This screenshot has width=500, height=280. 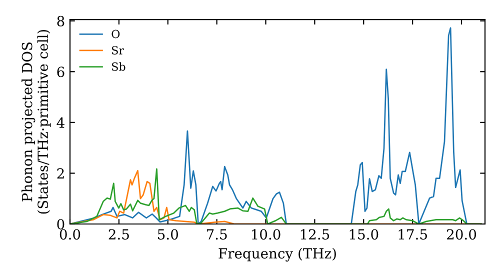 What do you see at coordinates (168, 234) in the screenshot?
I see `x-tick-label: 5.0` at bounding box center [168, 234].